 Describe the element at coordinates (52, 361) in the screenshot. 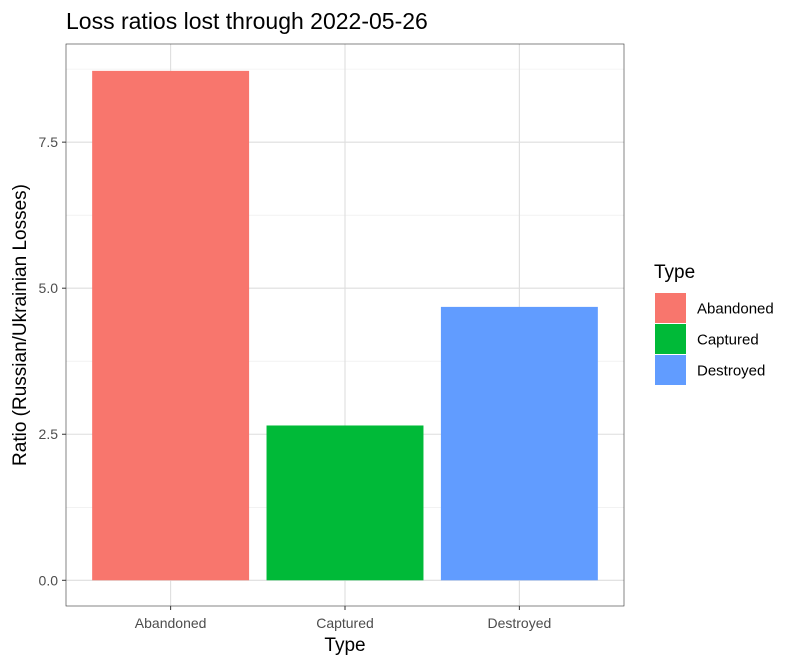

I see `y-axis: 0.0 2.5 5.0 7.5` at that location.